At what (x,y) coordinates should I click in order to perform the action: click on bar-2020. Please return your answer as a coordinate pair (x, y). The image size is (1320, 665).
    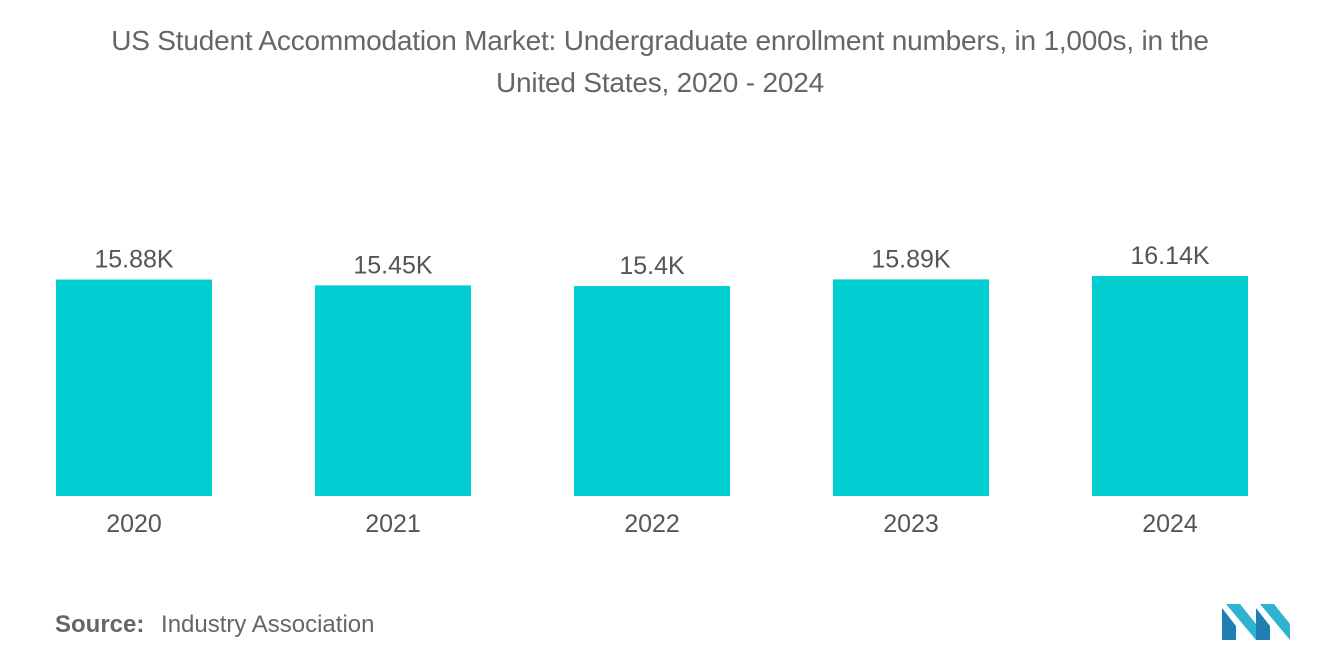
    Looking at the image, I should click on (134, 387).